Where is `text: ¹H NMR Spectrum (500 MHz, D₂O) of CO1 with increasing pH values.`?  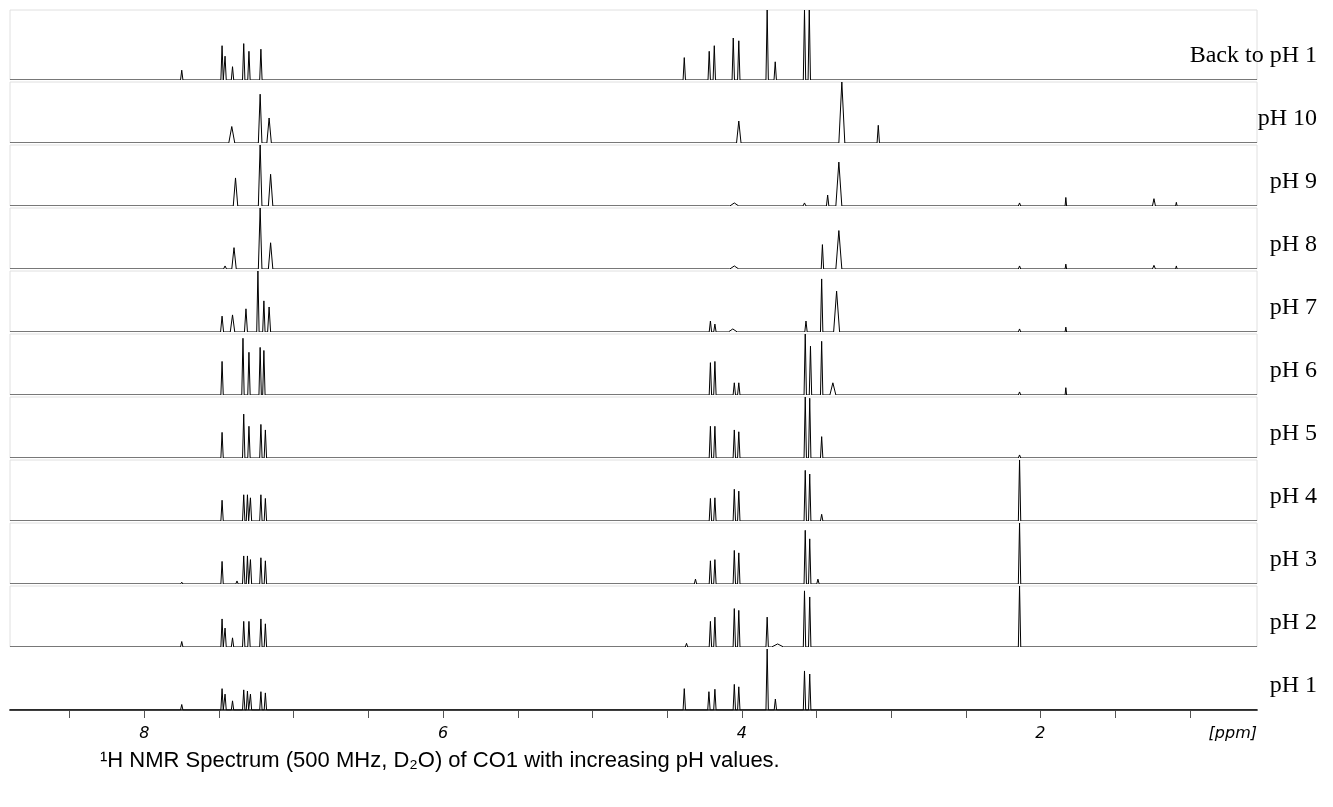 text: ¹H NMR Spectrum (500 MHz, D₂O) of CO1 with increasing pH values. is located at coordinates (440, 759).